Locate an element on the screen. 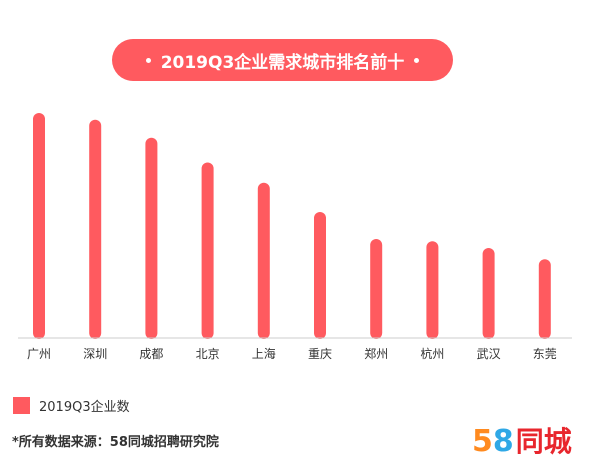 Image resolution: width=612 pixels, height=473 pixels. logo-number: 58 is located at coordinates (493, 441).